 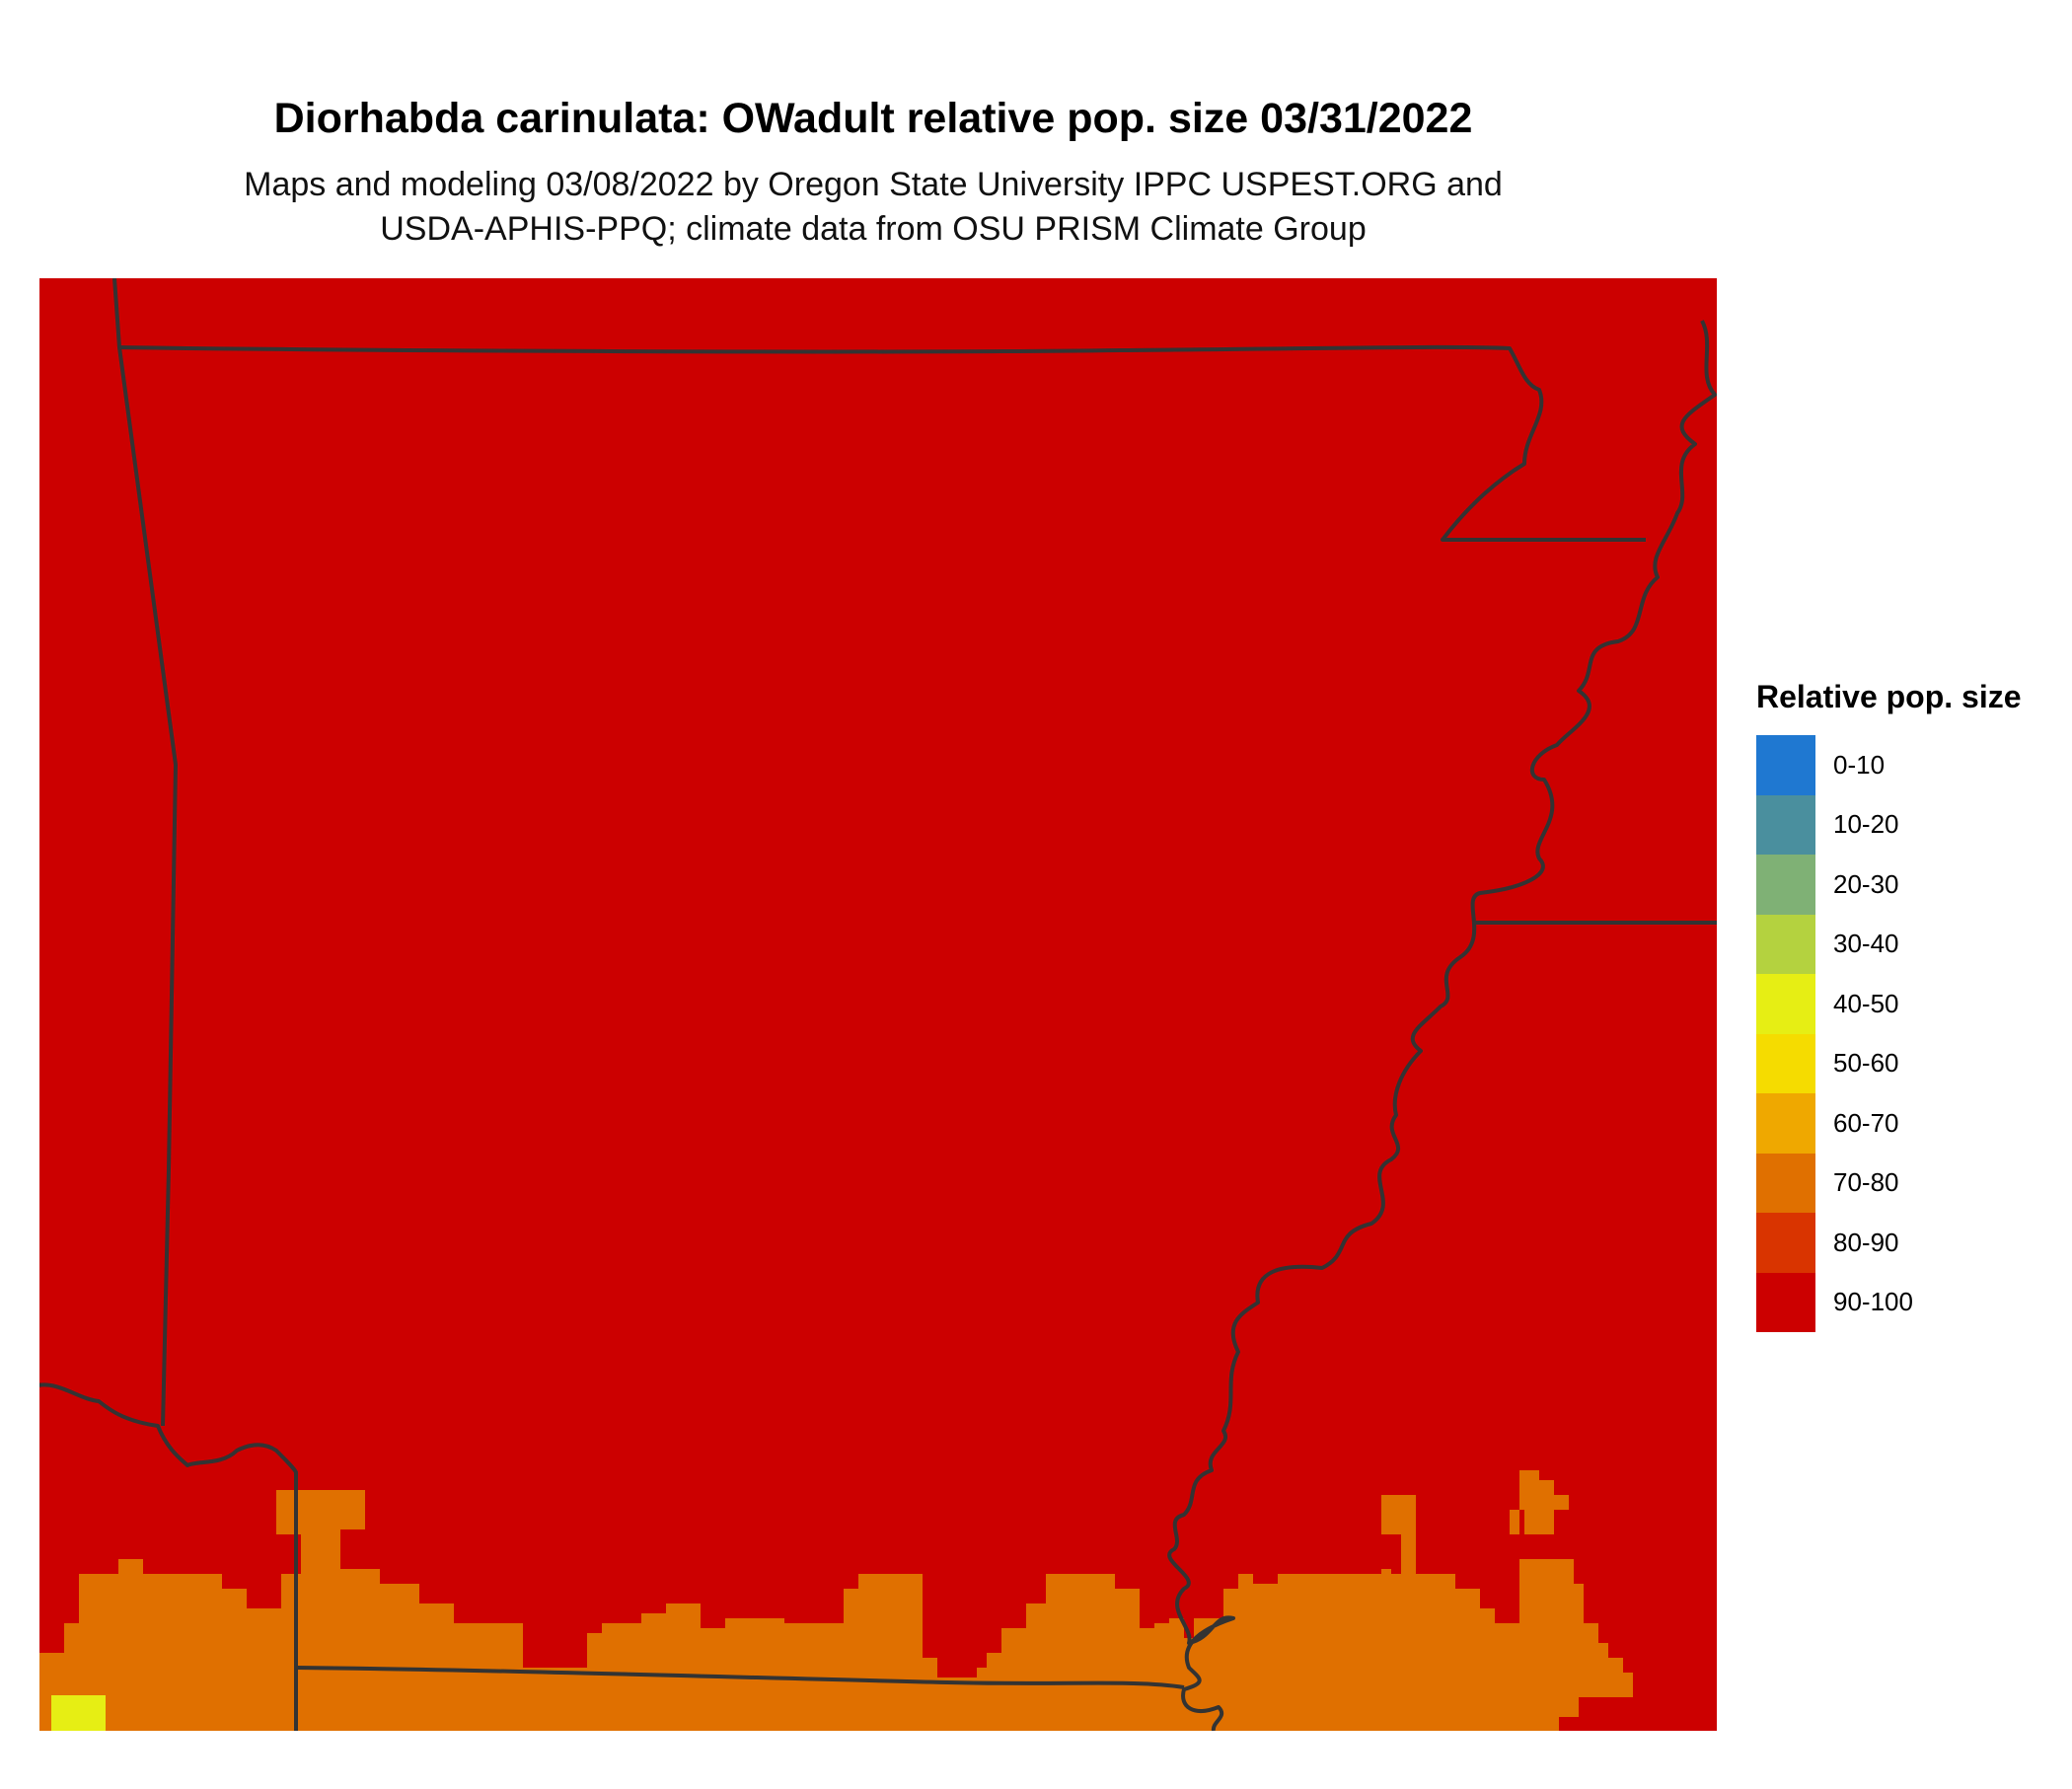 What do you see at coordinates (1866, 944) in the screenshot?
I see `legend-label: 30-40` at bounding box center [1866, 944].